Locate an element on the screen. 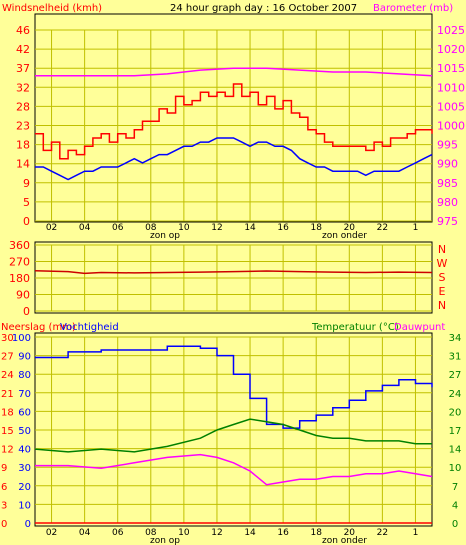 The width and height of the screenshot is (466, 545). wind-y-tick-label: 0 is located at coordinates (26, 221).